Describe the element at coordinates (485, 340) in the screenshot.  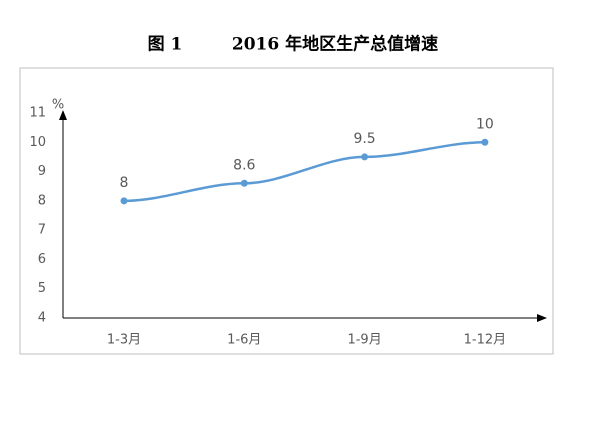
I see `x-tick-label: 1-12月` at that location.